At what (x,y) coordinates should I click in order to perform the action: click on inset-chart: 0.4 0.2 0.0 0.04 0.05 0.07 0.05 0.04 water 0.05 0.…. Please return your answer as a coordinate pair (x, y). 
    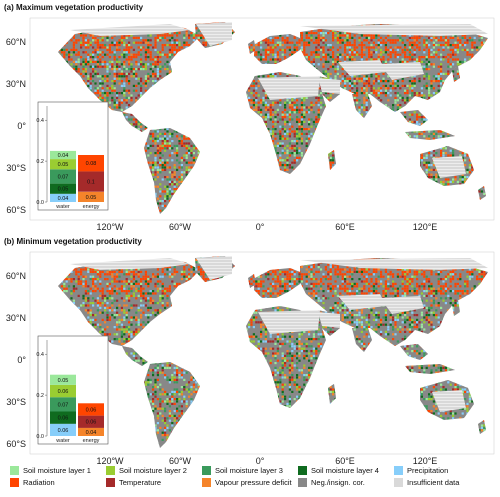
    Looking at the image, I should click on (72, 156).